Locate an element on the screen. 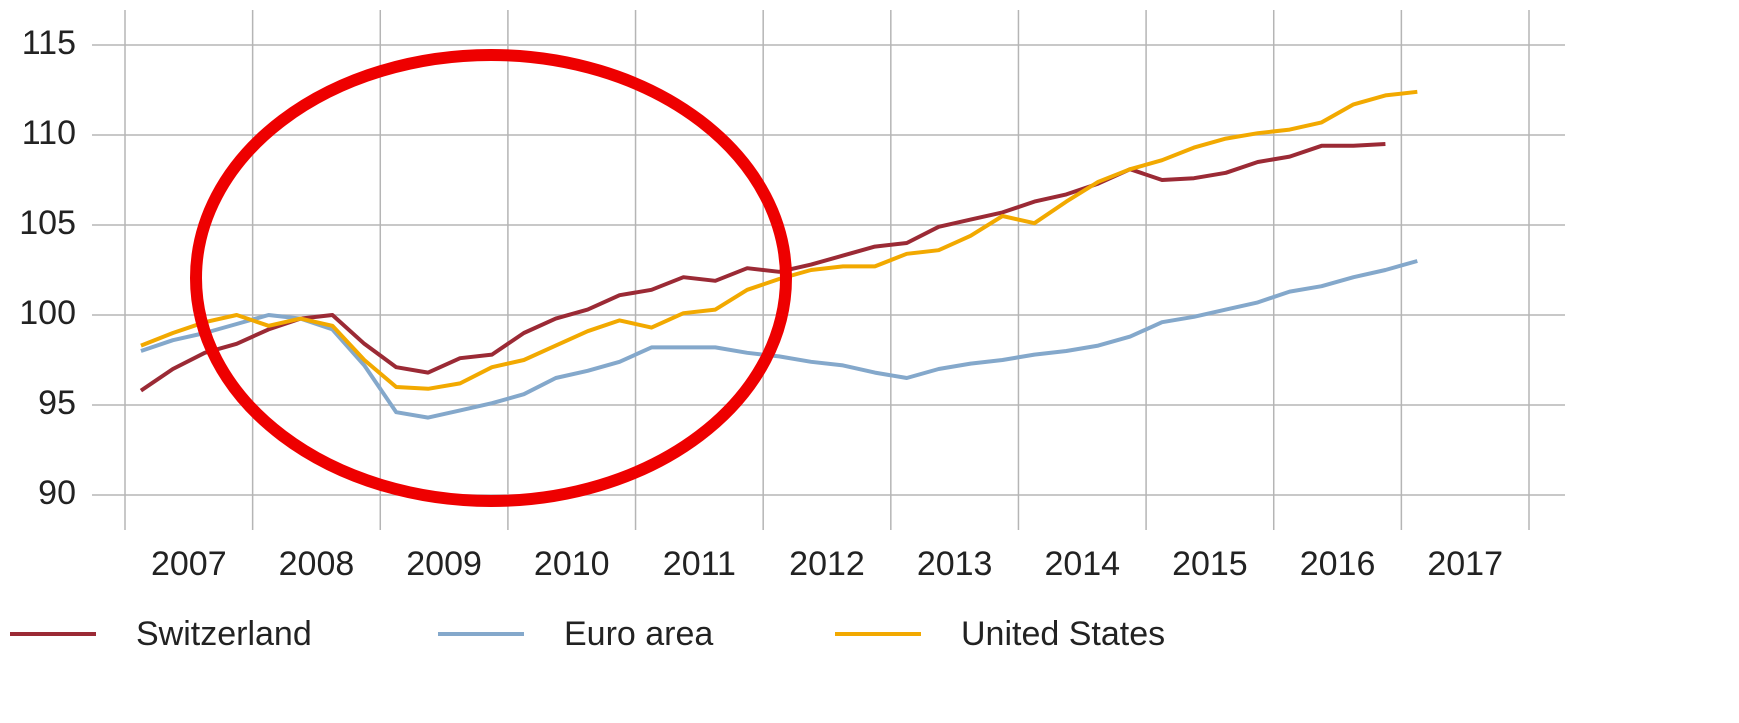  y-tick-label: 90 is located at coordinates (57, 493).